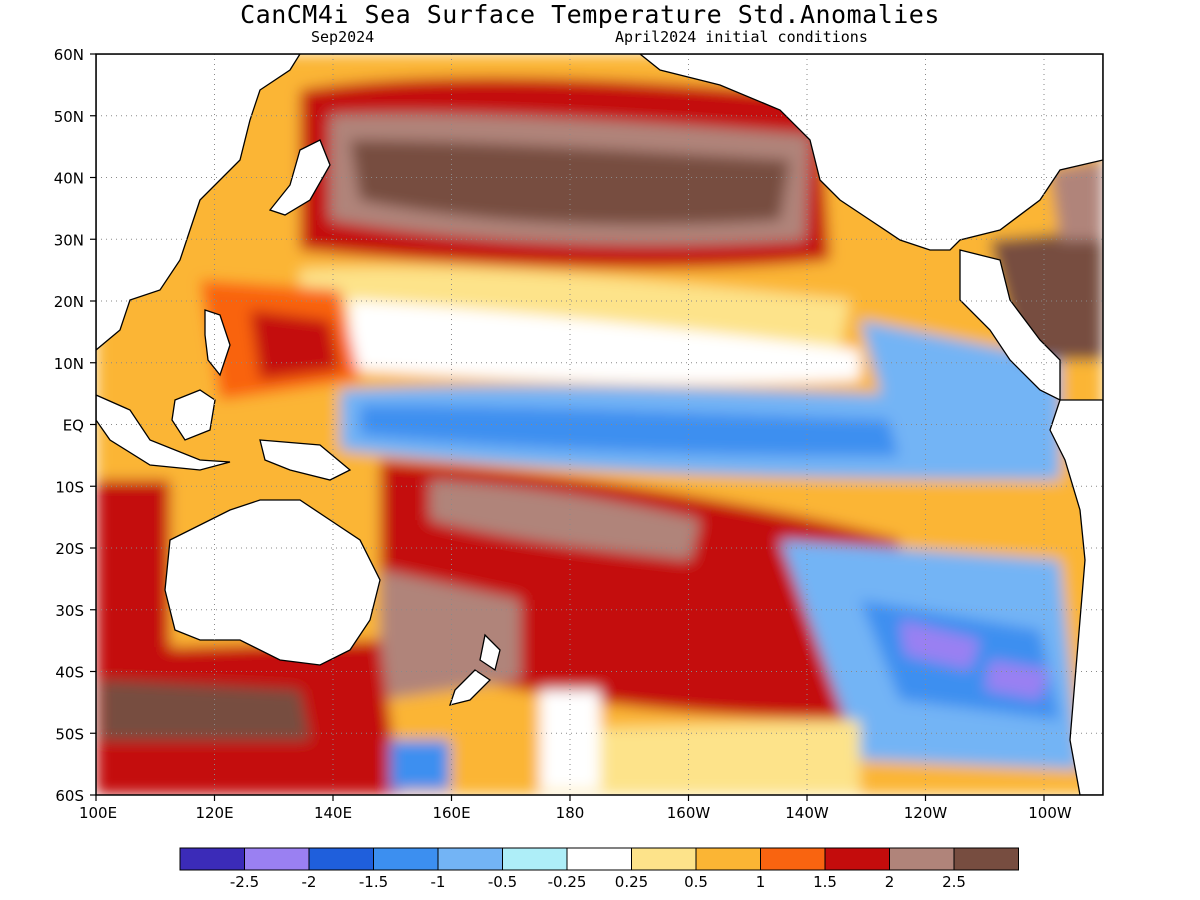 Image resolution: width=1200 pixels, height=900 pixels. I want to click on lat-tick-label: 30S, so click(69, 611).